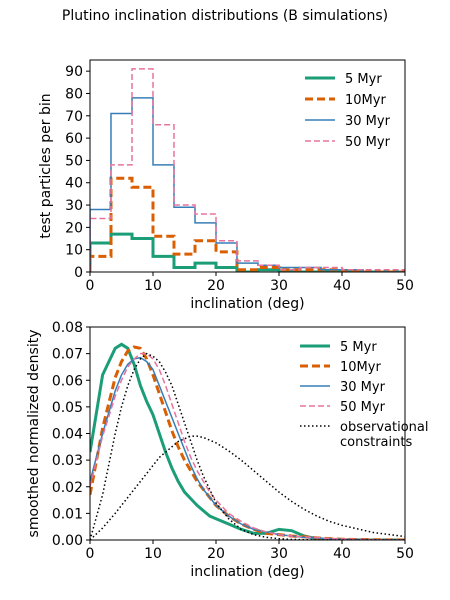  I want to click on y-tick-label: 80, so click(74, 94).